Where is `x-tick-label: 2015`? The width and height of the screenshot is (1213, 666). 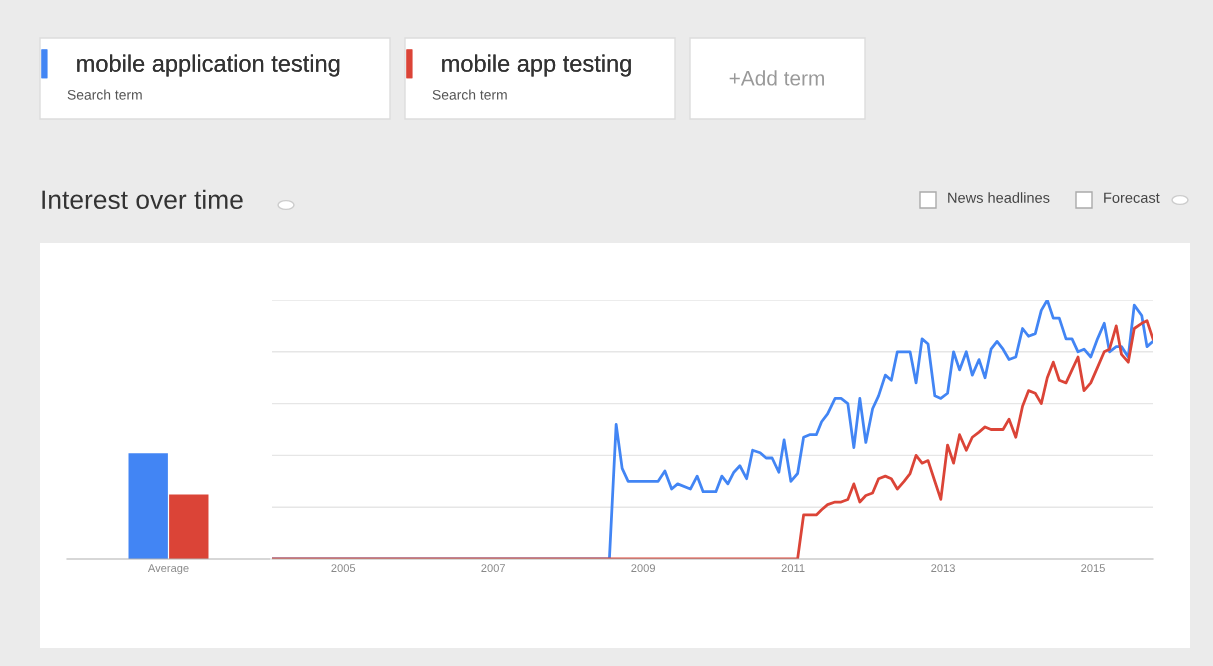
x-tick-label: 2015 is located at coordinates (1093, 568).